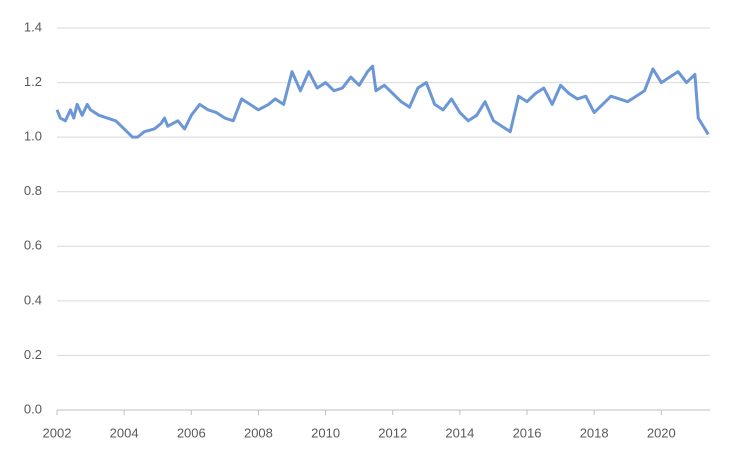 The height and width of the screenshot is (458, 750). What do you see at coordinates (661, 432) in the screenshot?
I see `x-tick-label: 2020` at bounding box center [661, 432].